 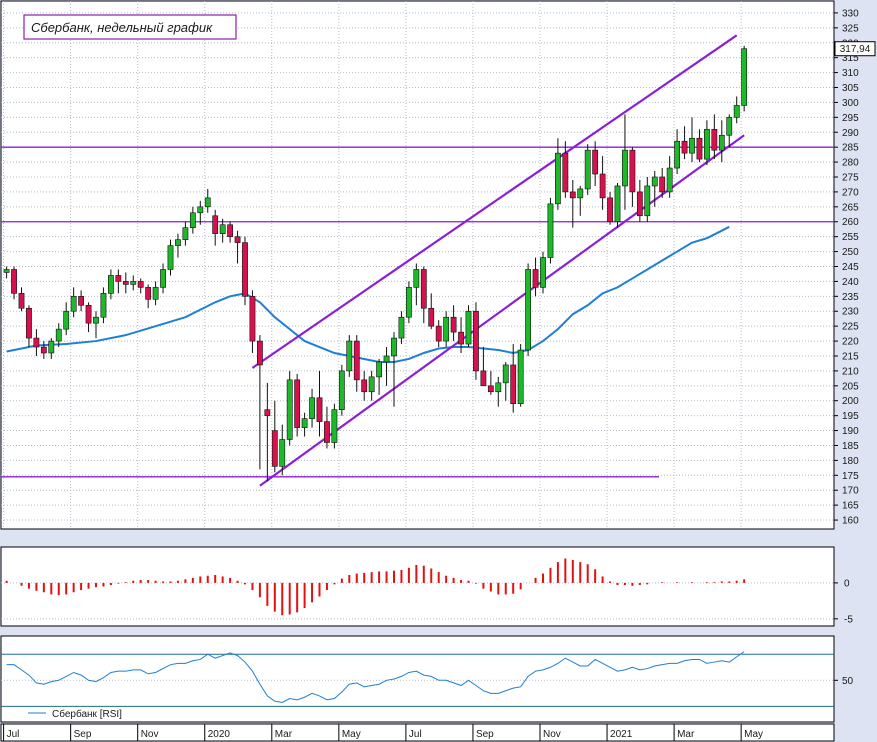 What do you see at coordinates (855, 49) in the screenshot?
I see `last-price-box` at bounding box center [855, 49].